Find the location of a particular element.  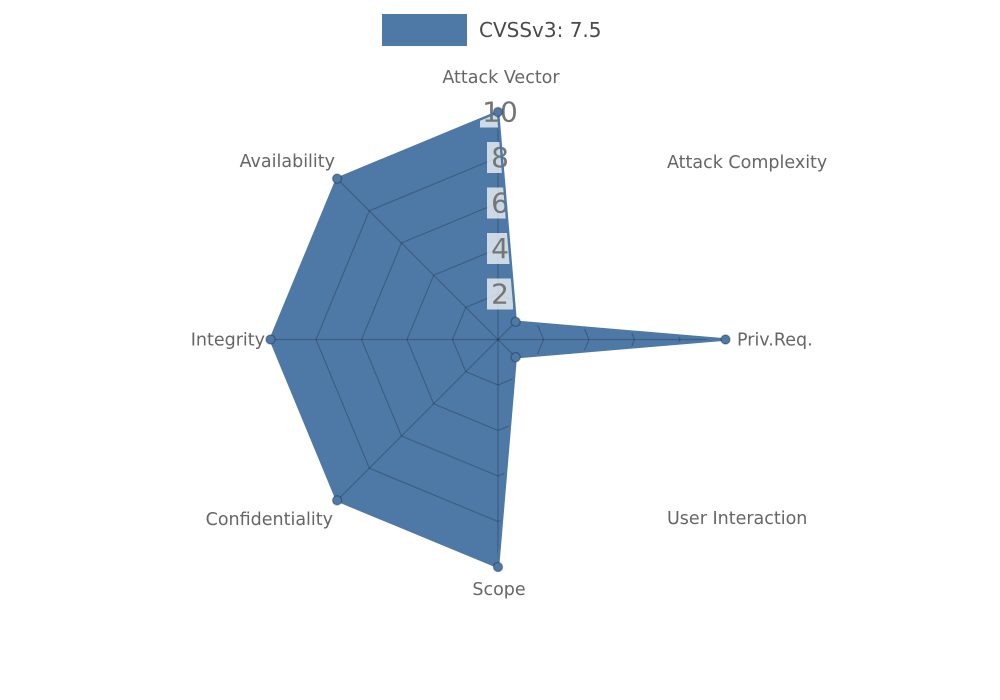

axis-label-confidentiality: Confidentiality is located at coordinates (269, 520).